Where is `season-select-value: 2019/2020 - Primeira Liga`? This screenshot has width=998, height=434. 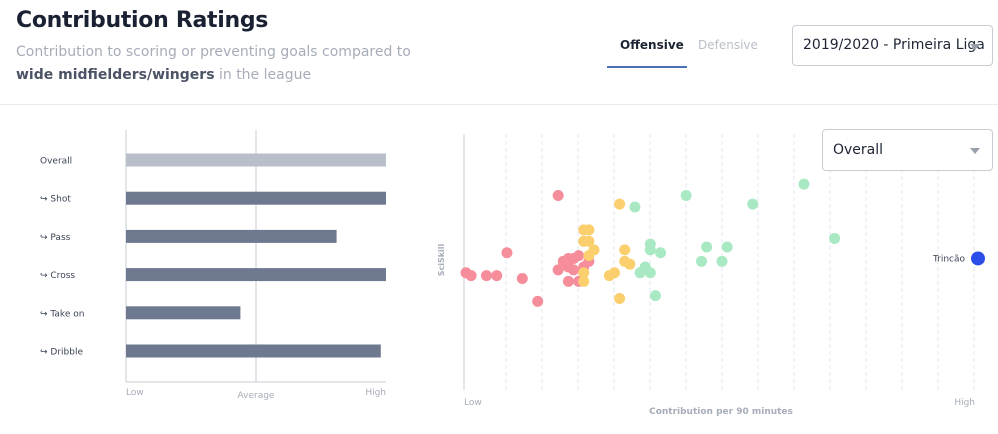
season-select-value: 2019/2020 - Primeira Liga is located at coordinates (894, 45).